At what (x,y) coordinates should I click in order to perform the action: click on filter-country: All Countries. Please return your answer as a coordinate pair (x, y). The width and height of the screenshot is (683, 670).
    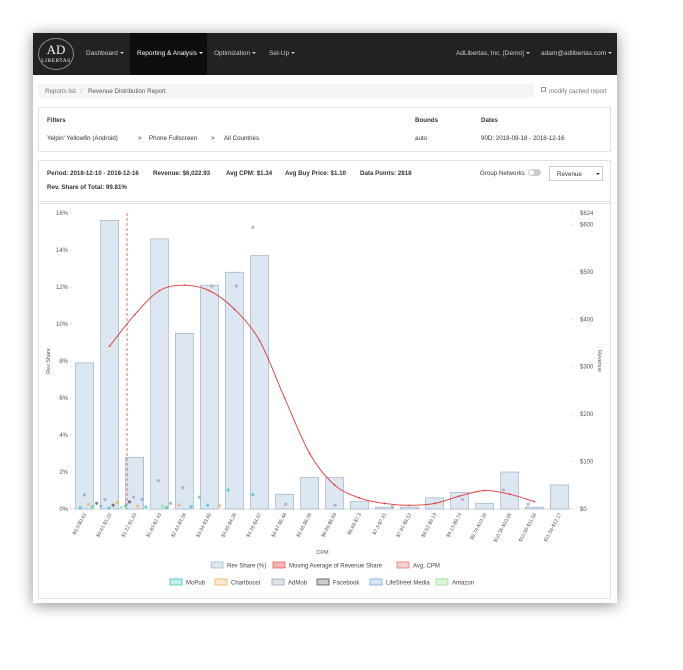
    Looking at the image, I should click on (242, 138).